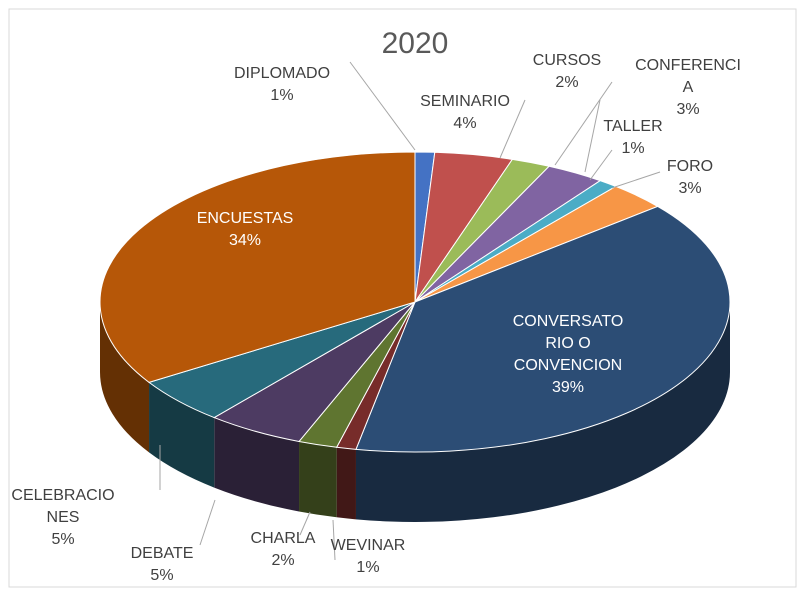 This screenshot has height=596, width=805. I want to click on category-label: CURSOS, so click(567, 60).